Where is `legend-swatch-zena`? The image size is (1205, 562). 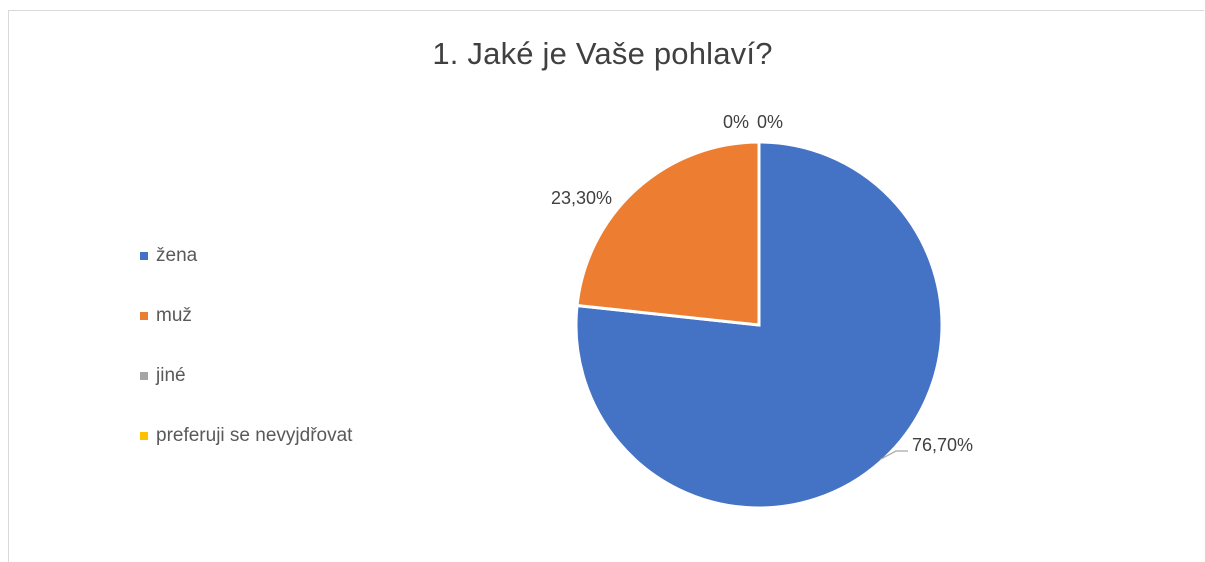
legend-swatch-zena is located at coordinates (144, 256).